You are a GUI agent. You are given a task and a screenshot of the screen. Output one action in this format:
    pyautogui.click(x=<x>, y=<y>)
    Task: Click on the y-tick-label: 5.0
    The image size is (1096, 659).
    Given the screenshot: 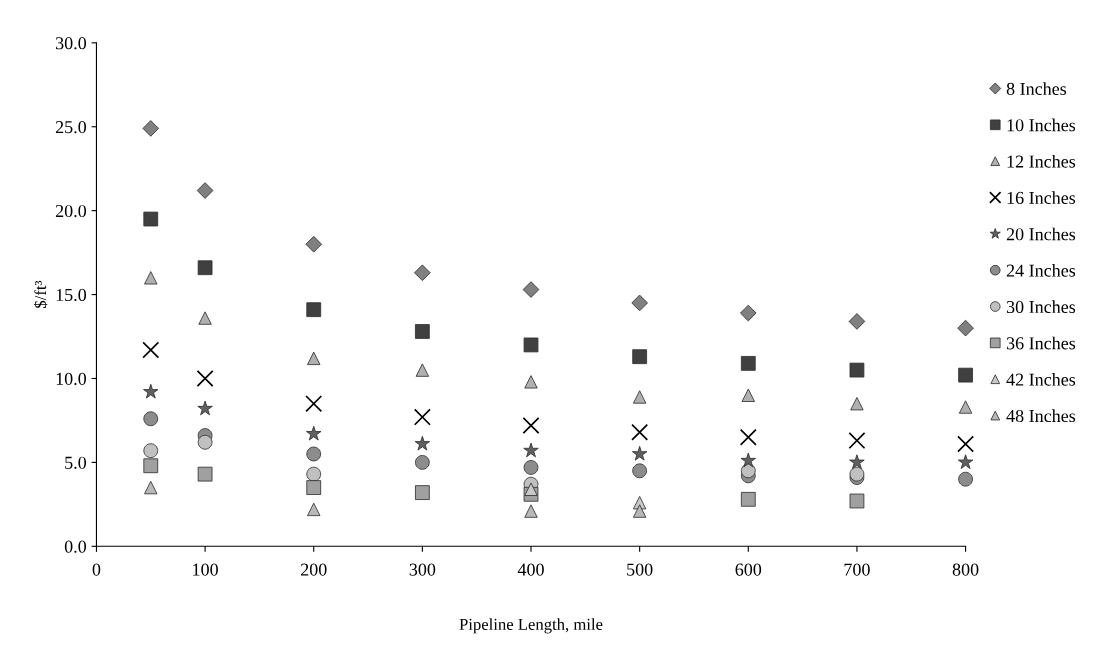 What is the action you would take?
    pyautogui.click(x=76, y=462)
    